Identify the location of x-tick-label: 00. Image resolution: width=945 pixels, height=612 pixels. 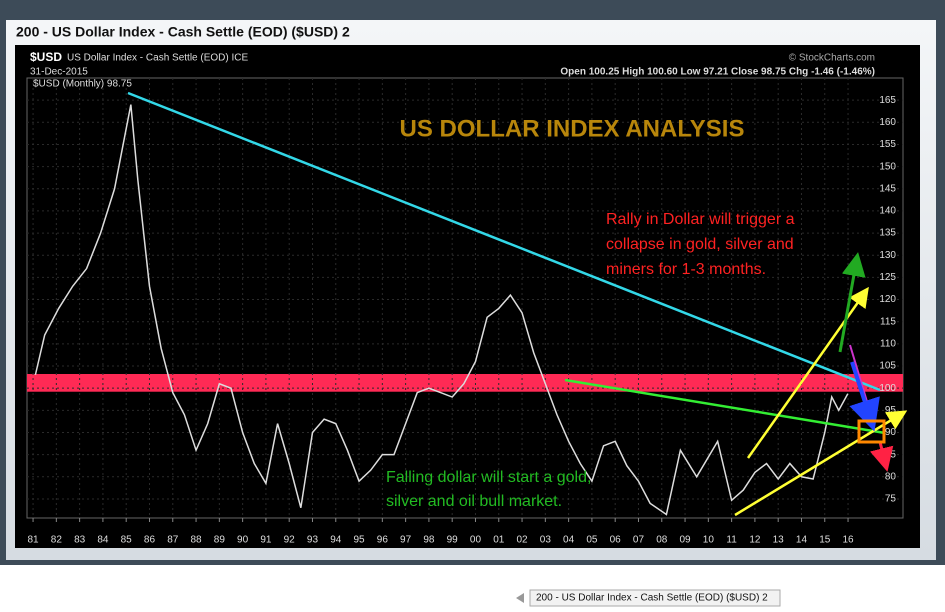
(476, 540).